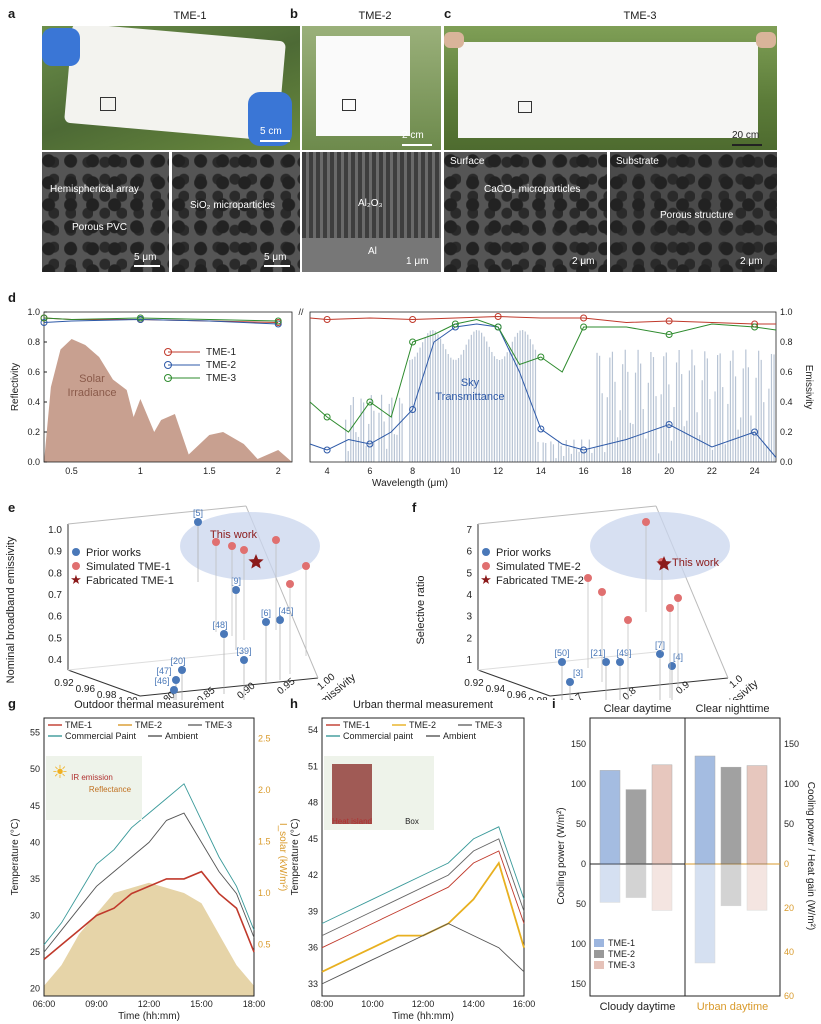  What do you see at coordinates (561, 653) in the screenshot?
I see `prior-work-label: [50]` at bounding box center [561, 653].